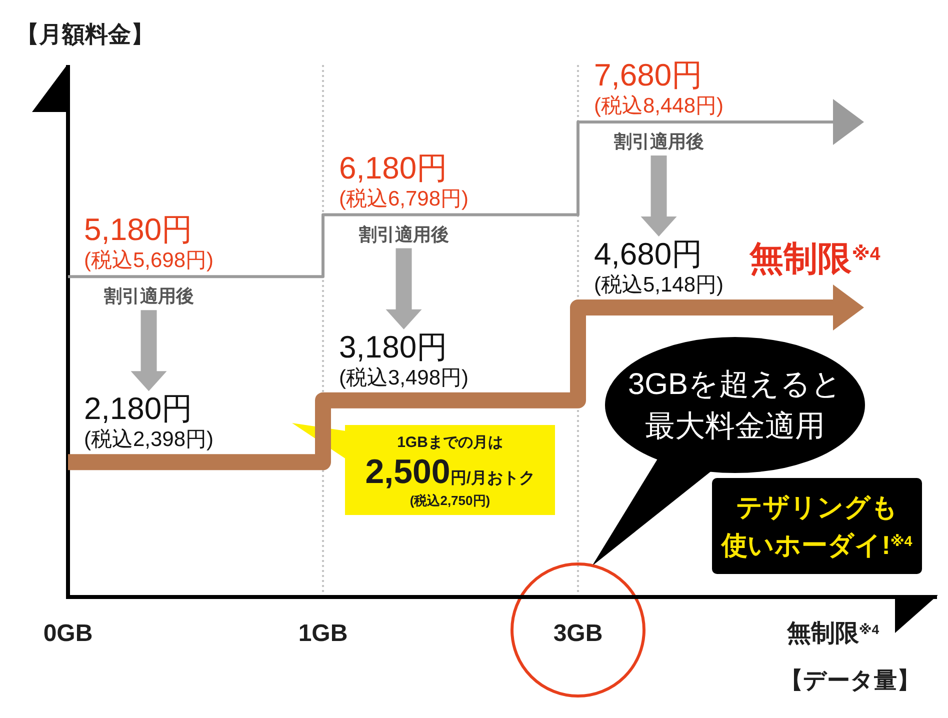  Describe the element at coordinates (735, 405) in the screenshot. I see `annotation: 3GBを超えると最大料金適用` at that location.